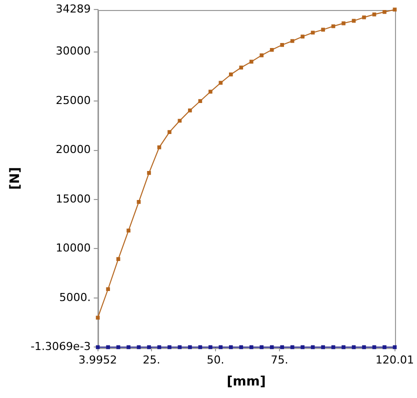 Image resolution: width=417 pixels, height=398 pixels. What do you see at coordinates (395, 360) in the screenshot?
I see `x-tick-label: 120.01` at bounding box center [395, 360].